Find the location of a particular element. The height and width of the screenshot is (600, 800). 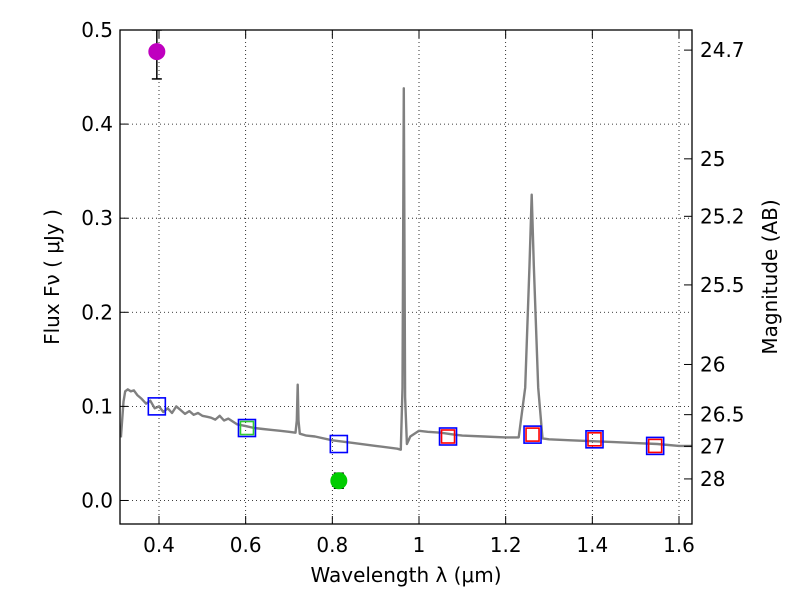

y-tick-label: 0.1 is located at coordinates (97, 406).